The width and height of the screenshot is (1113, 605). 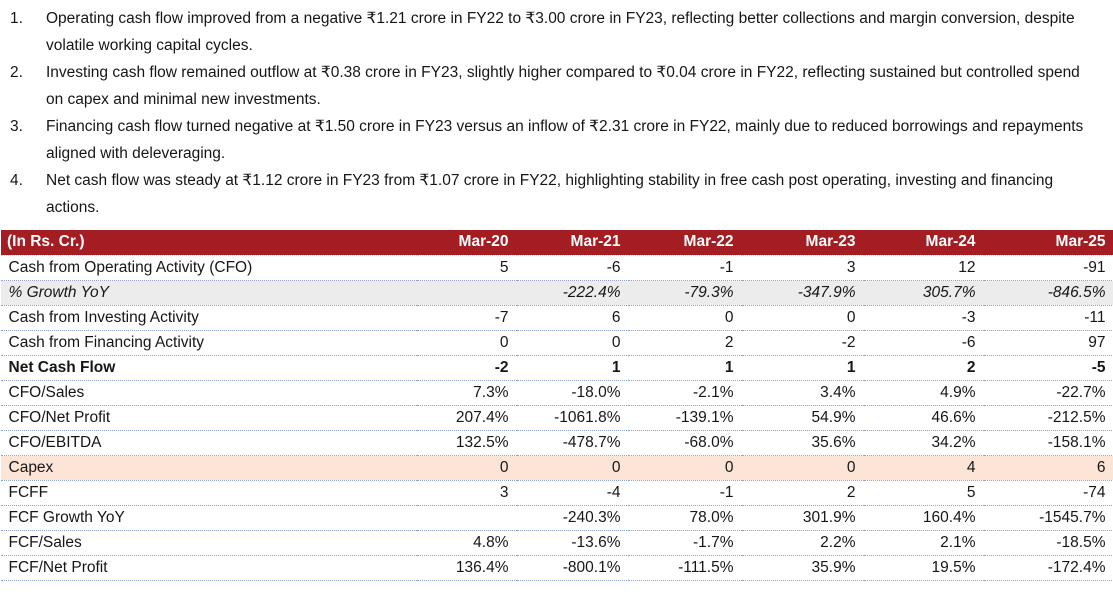 I want to click on cell-value: -91, so click(x=1048, y=268).